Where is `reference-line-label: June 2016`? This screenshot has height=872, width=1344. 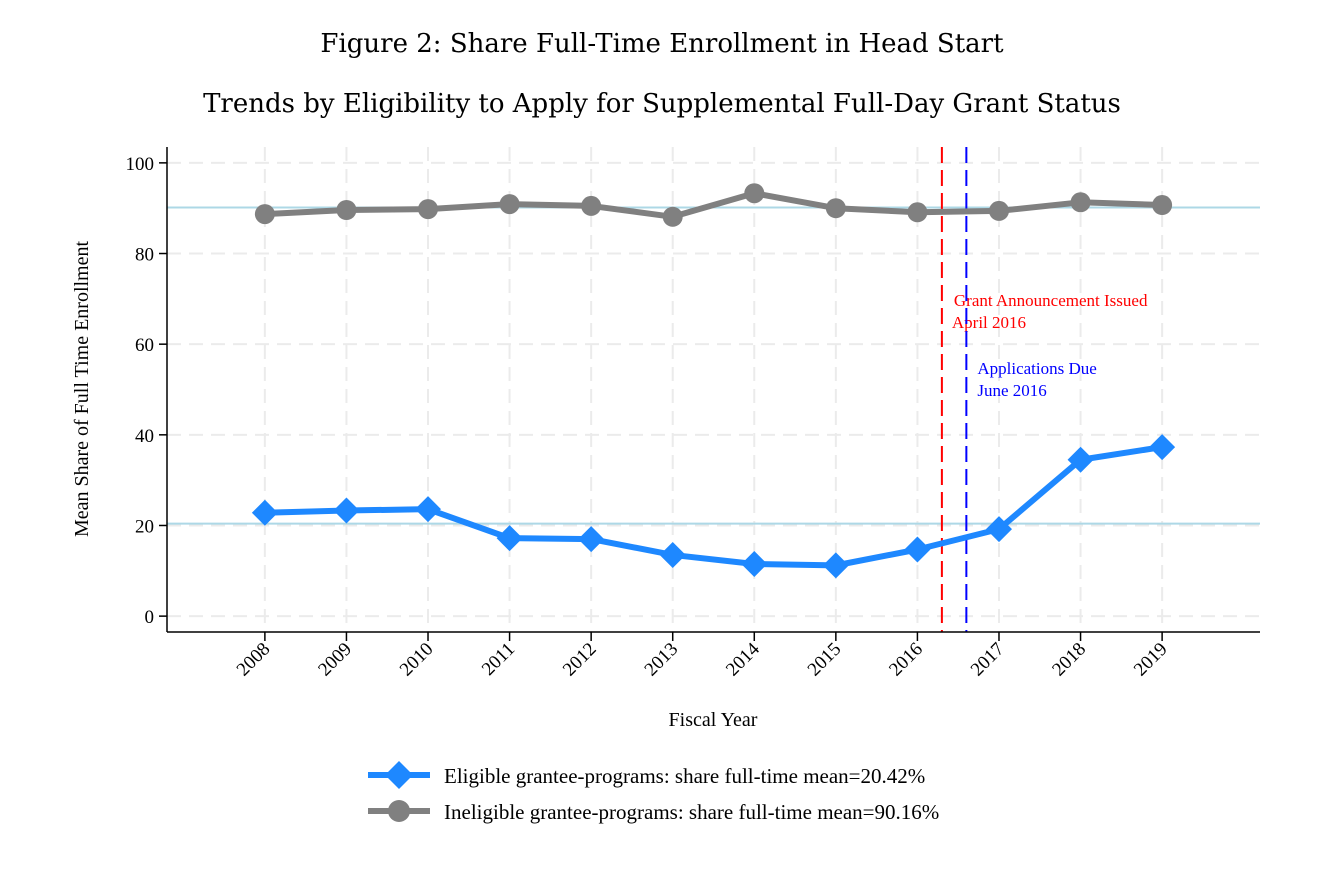 reference-line-label: June 2016 is located at coordinates (1011, 390).